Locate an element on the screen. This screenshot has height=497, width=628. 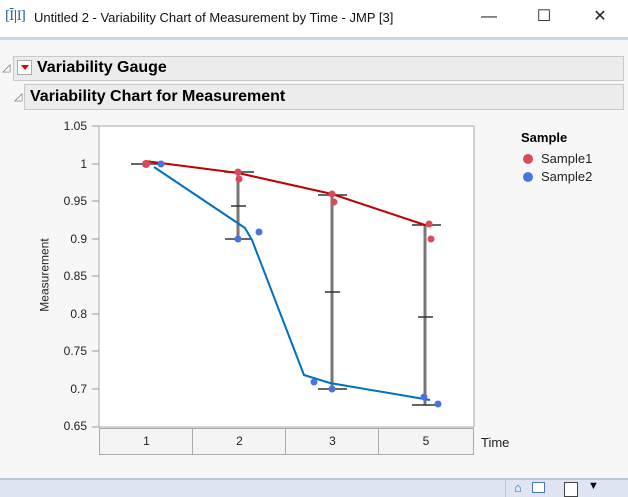
legend-item-sample2: Sample2 is located at coordinates (557, 176).